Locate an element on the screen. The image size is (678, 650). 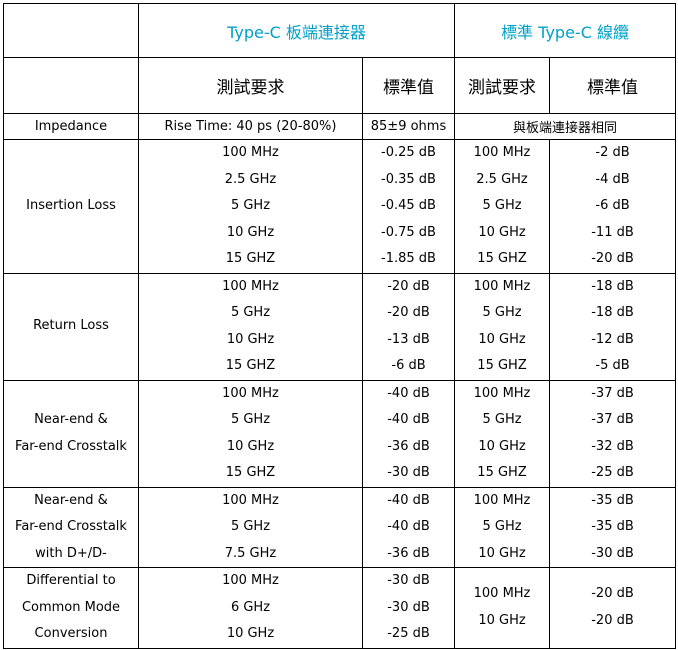
board-test-req-header: 測試要求 is located at coordinates (250, 85).